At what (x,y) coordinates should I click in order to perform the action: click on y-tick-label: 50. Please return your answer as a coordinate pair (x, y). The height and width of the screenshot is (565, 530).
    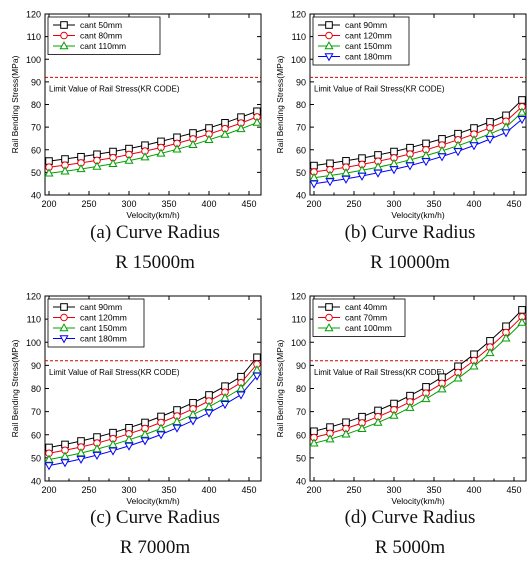
    Looking at the image, I should click on (301, 173).